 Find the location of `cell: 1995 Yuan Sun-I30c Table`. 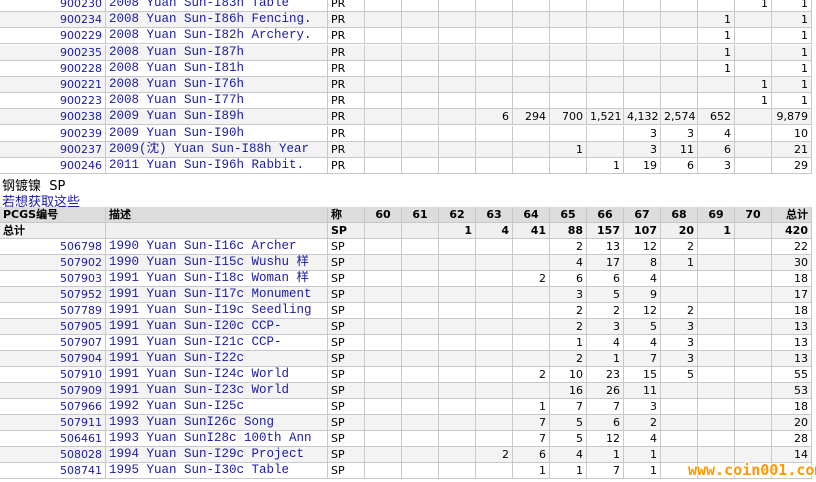

cell: 1995 Yuan Sun-I30c Table is located at coordinates (217, 471).